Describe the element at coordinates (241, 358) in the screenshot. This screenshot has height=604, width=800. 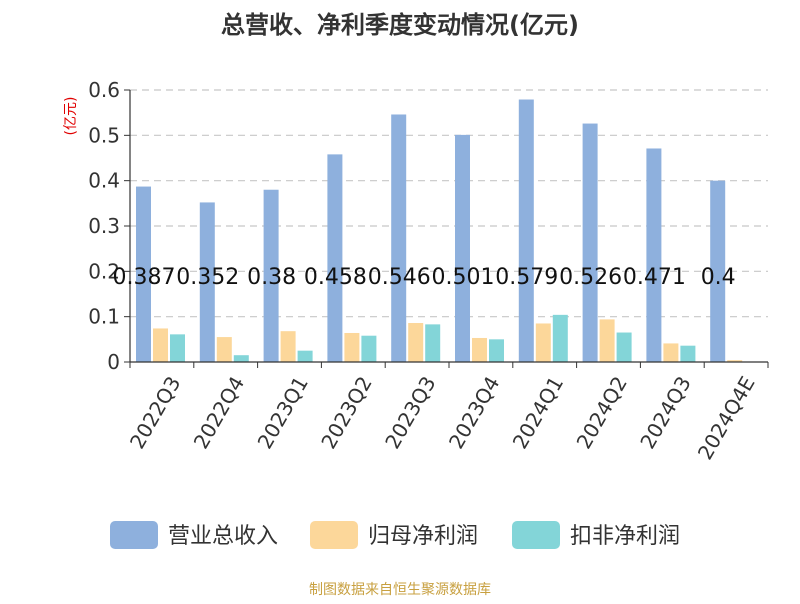
I see `bar-2-2022Q4` at that location.